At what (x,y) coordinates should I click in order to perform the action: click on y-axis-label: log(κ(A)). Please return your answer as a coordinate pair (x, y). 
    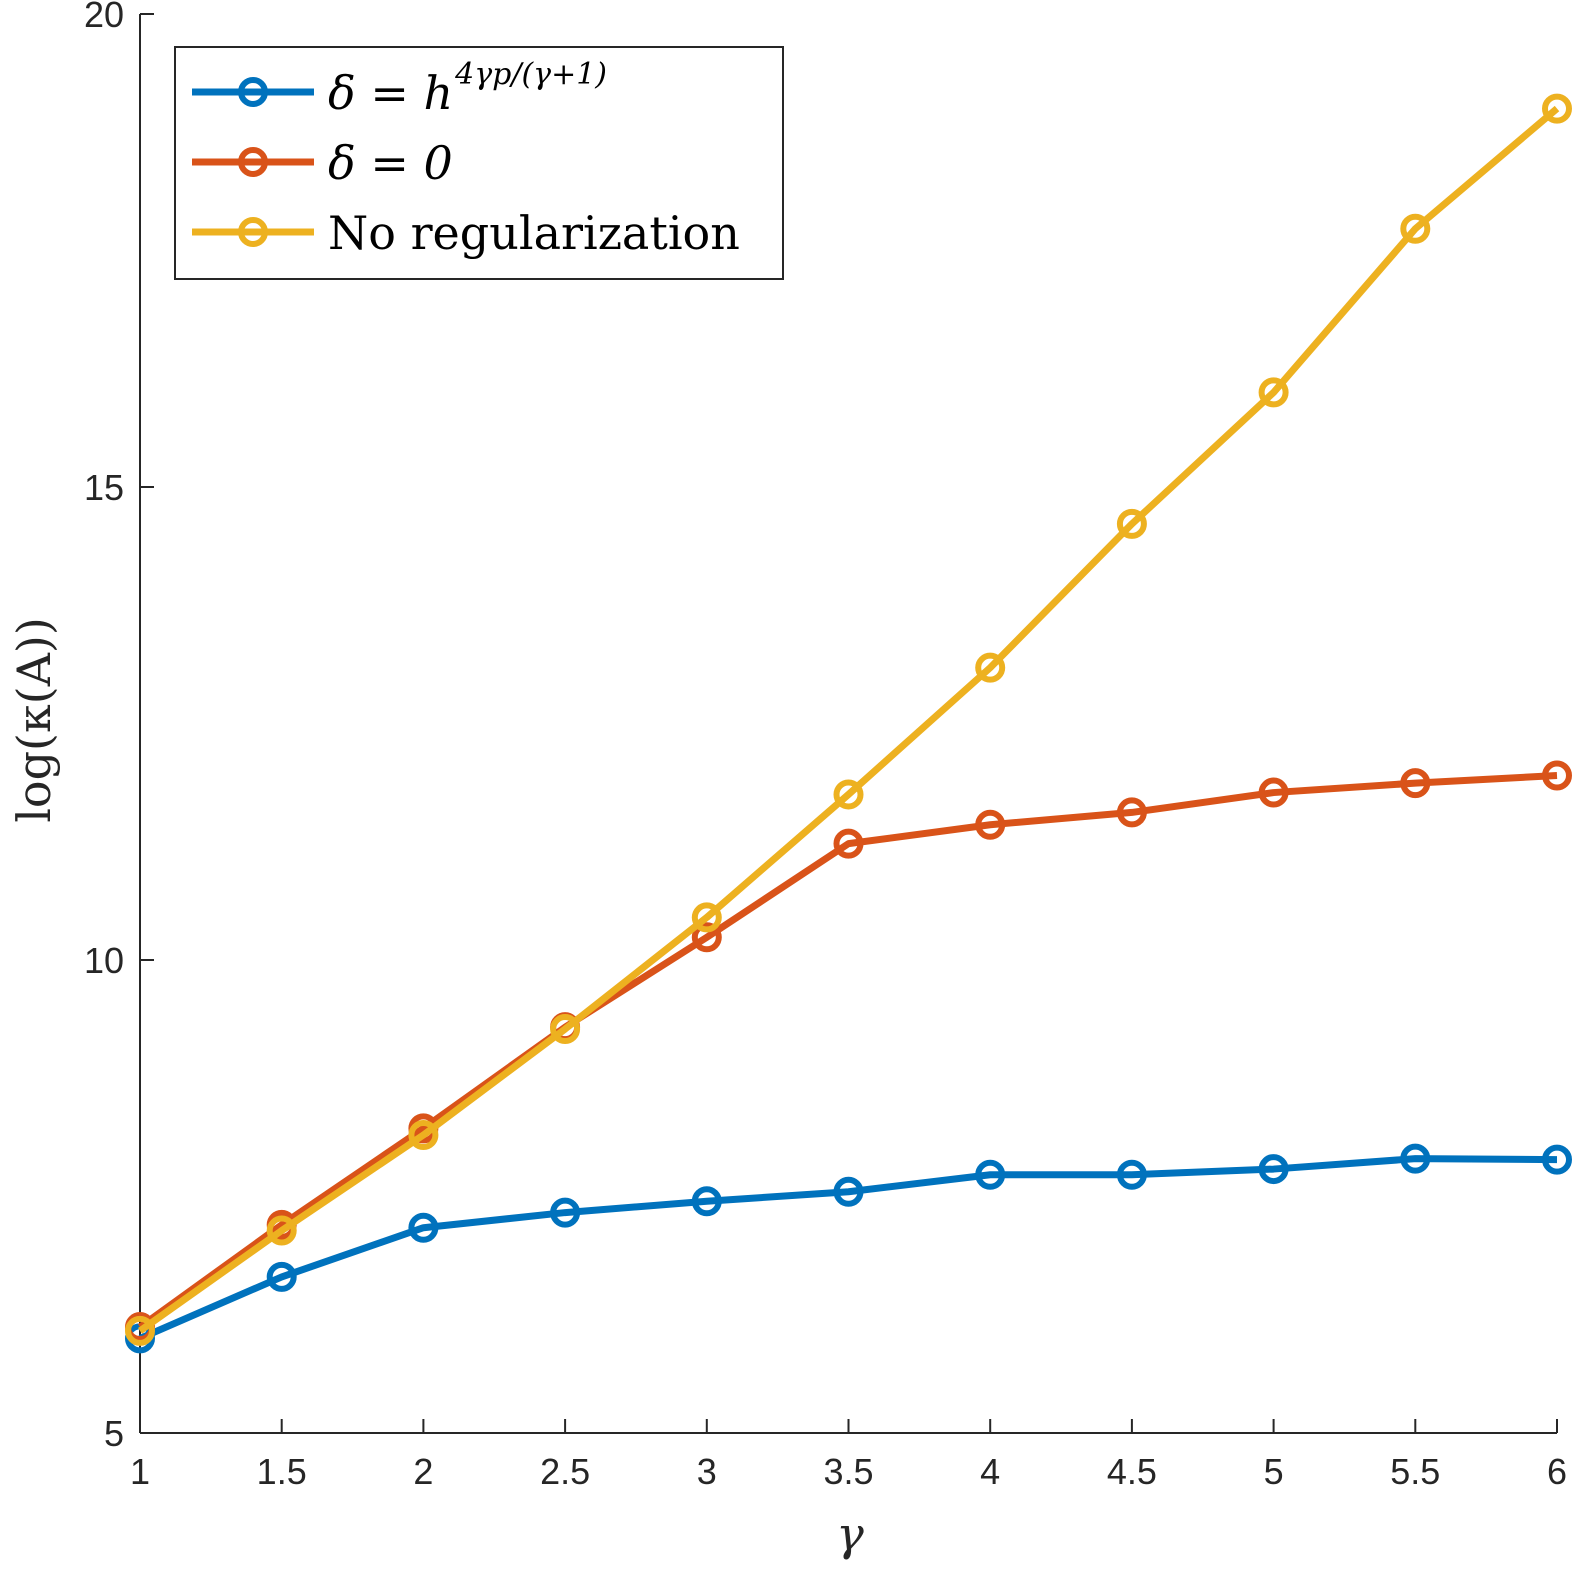
    Looking at the image, I should click on (34, 720).